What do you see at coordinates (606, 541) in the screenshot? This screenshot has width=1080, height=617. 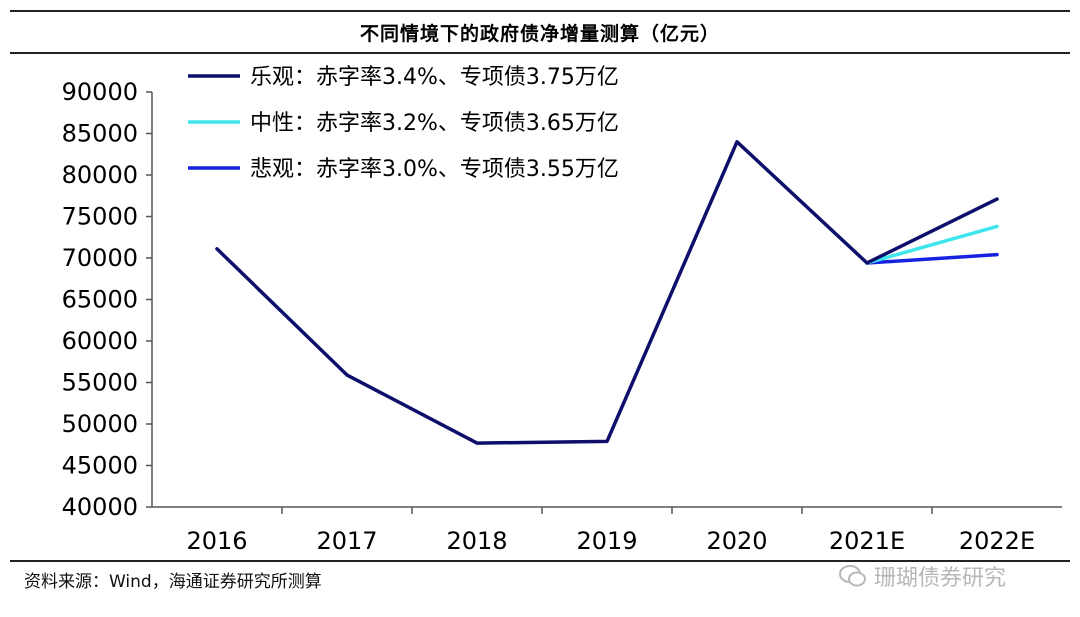 I see `x-tick-label: 2019` at bounding box center [606, 541].